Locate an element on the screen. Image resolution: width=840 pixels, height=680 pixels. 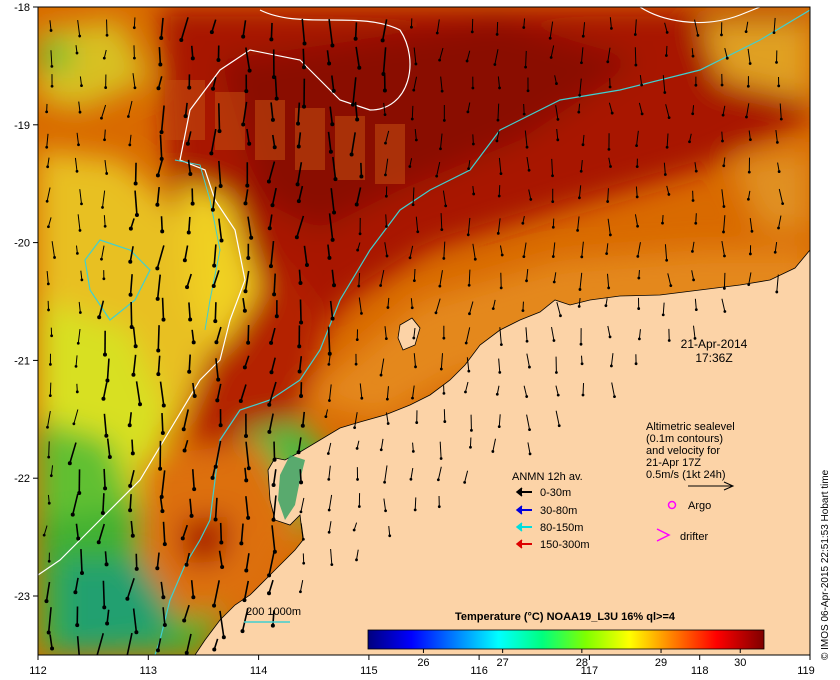
svg-text: -19 is located at coordinates (22, 126).